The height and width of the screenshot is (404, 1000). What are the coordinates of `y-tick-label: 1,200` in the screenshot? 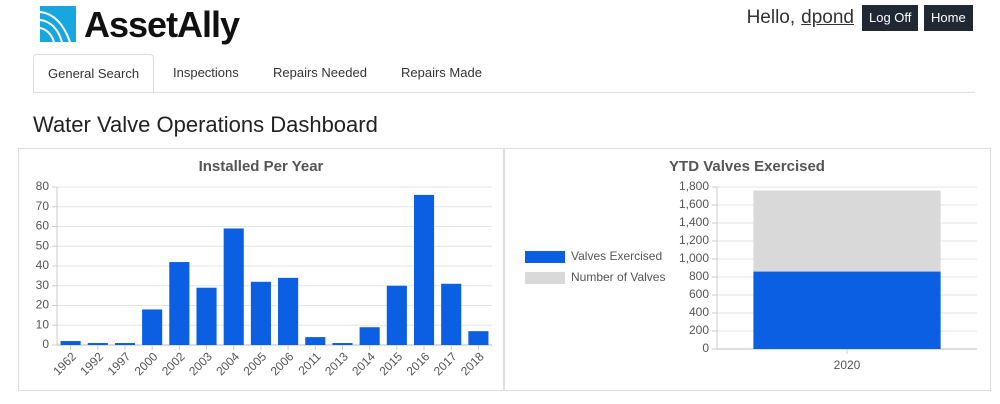 It's located at (694, 240).